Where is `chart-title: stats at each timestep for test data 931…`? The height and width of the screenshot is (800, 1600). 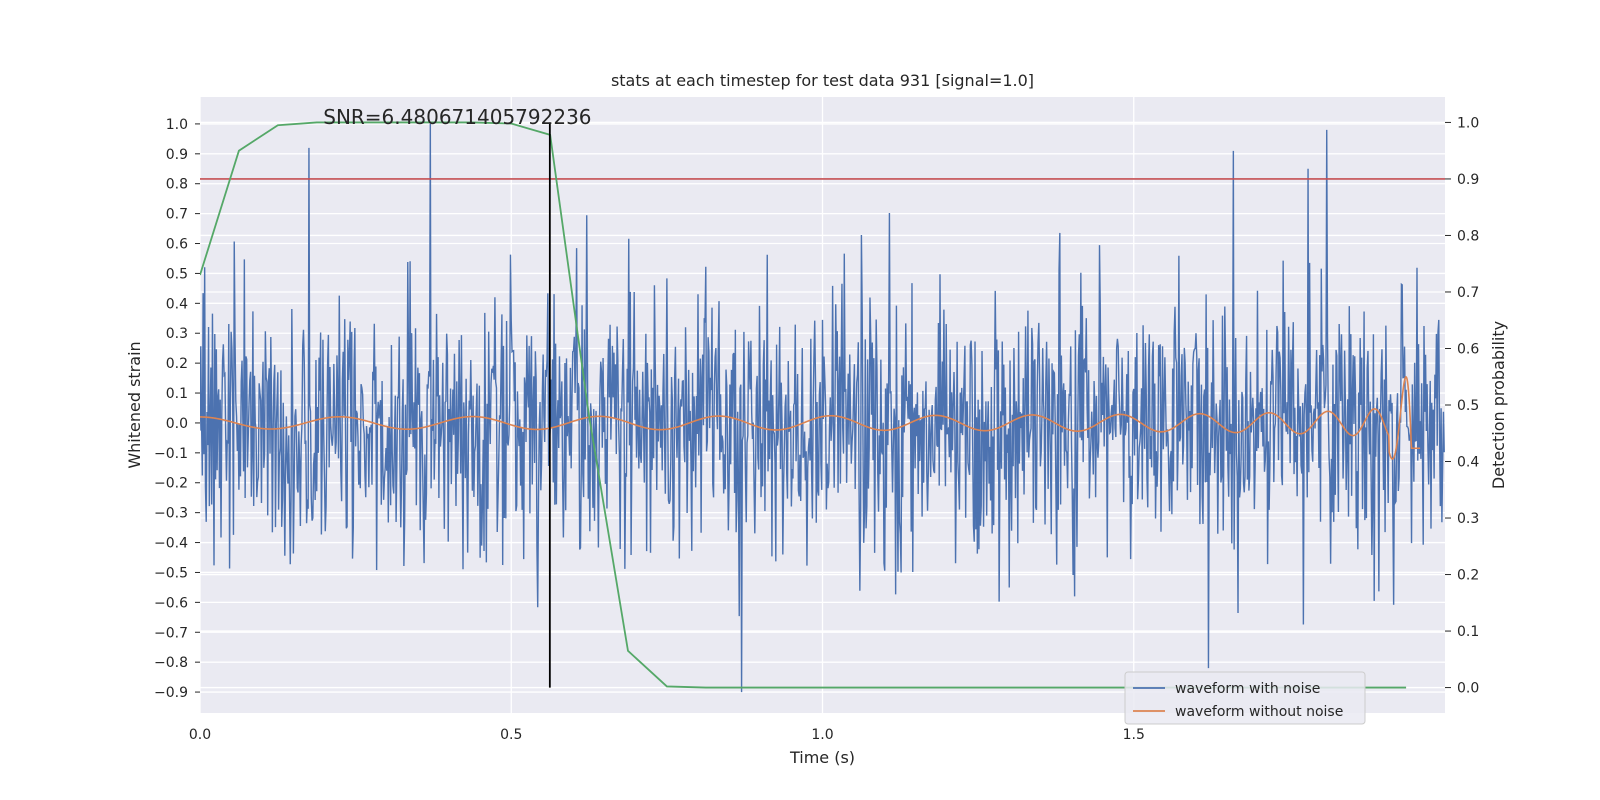 chart-title: stats at each timestep for test data 931… is located at coordinates (822, 80).